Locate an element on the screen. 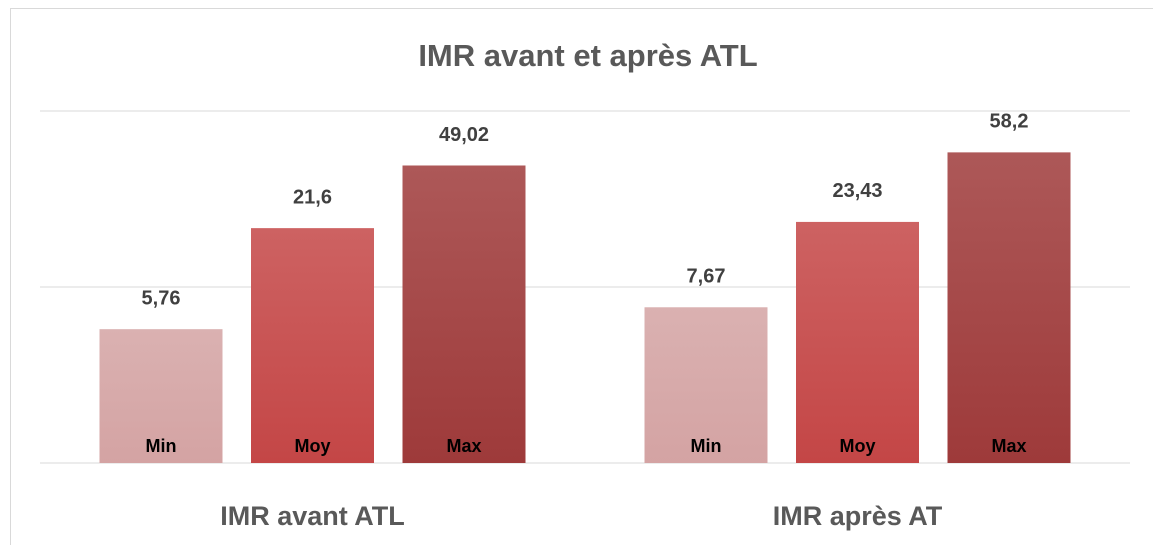 This screenshot has height=545, width=1153. x-tick-label: IMR avant ATL is located at coordinates (312, 516).